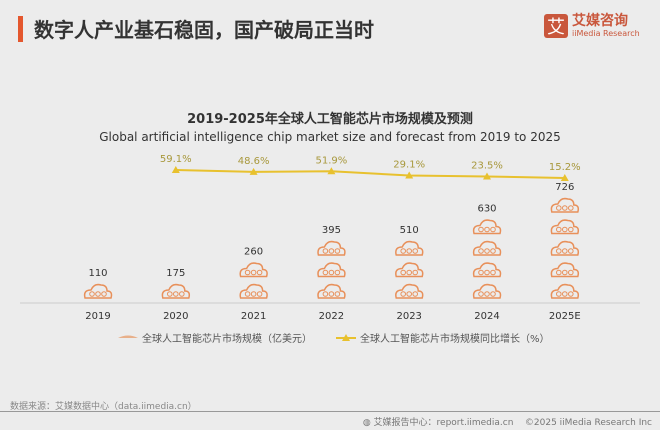 Image resolution: width=660 pixels, height=430 pixels. Describe the element at coordinates (175, 273) in the screenshot. I see `bar-value-label: 175` at that location.